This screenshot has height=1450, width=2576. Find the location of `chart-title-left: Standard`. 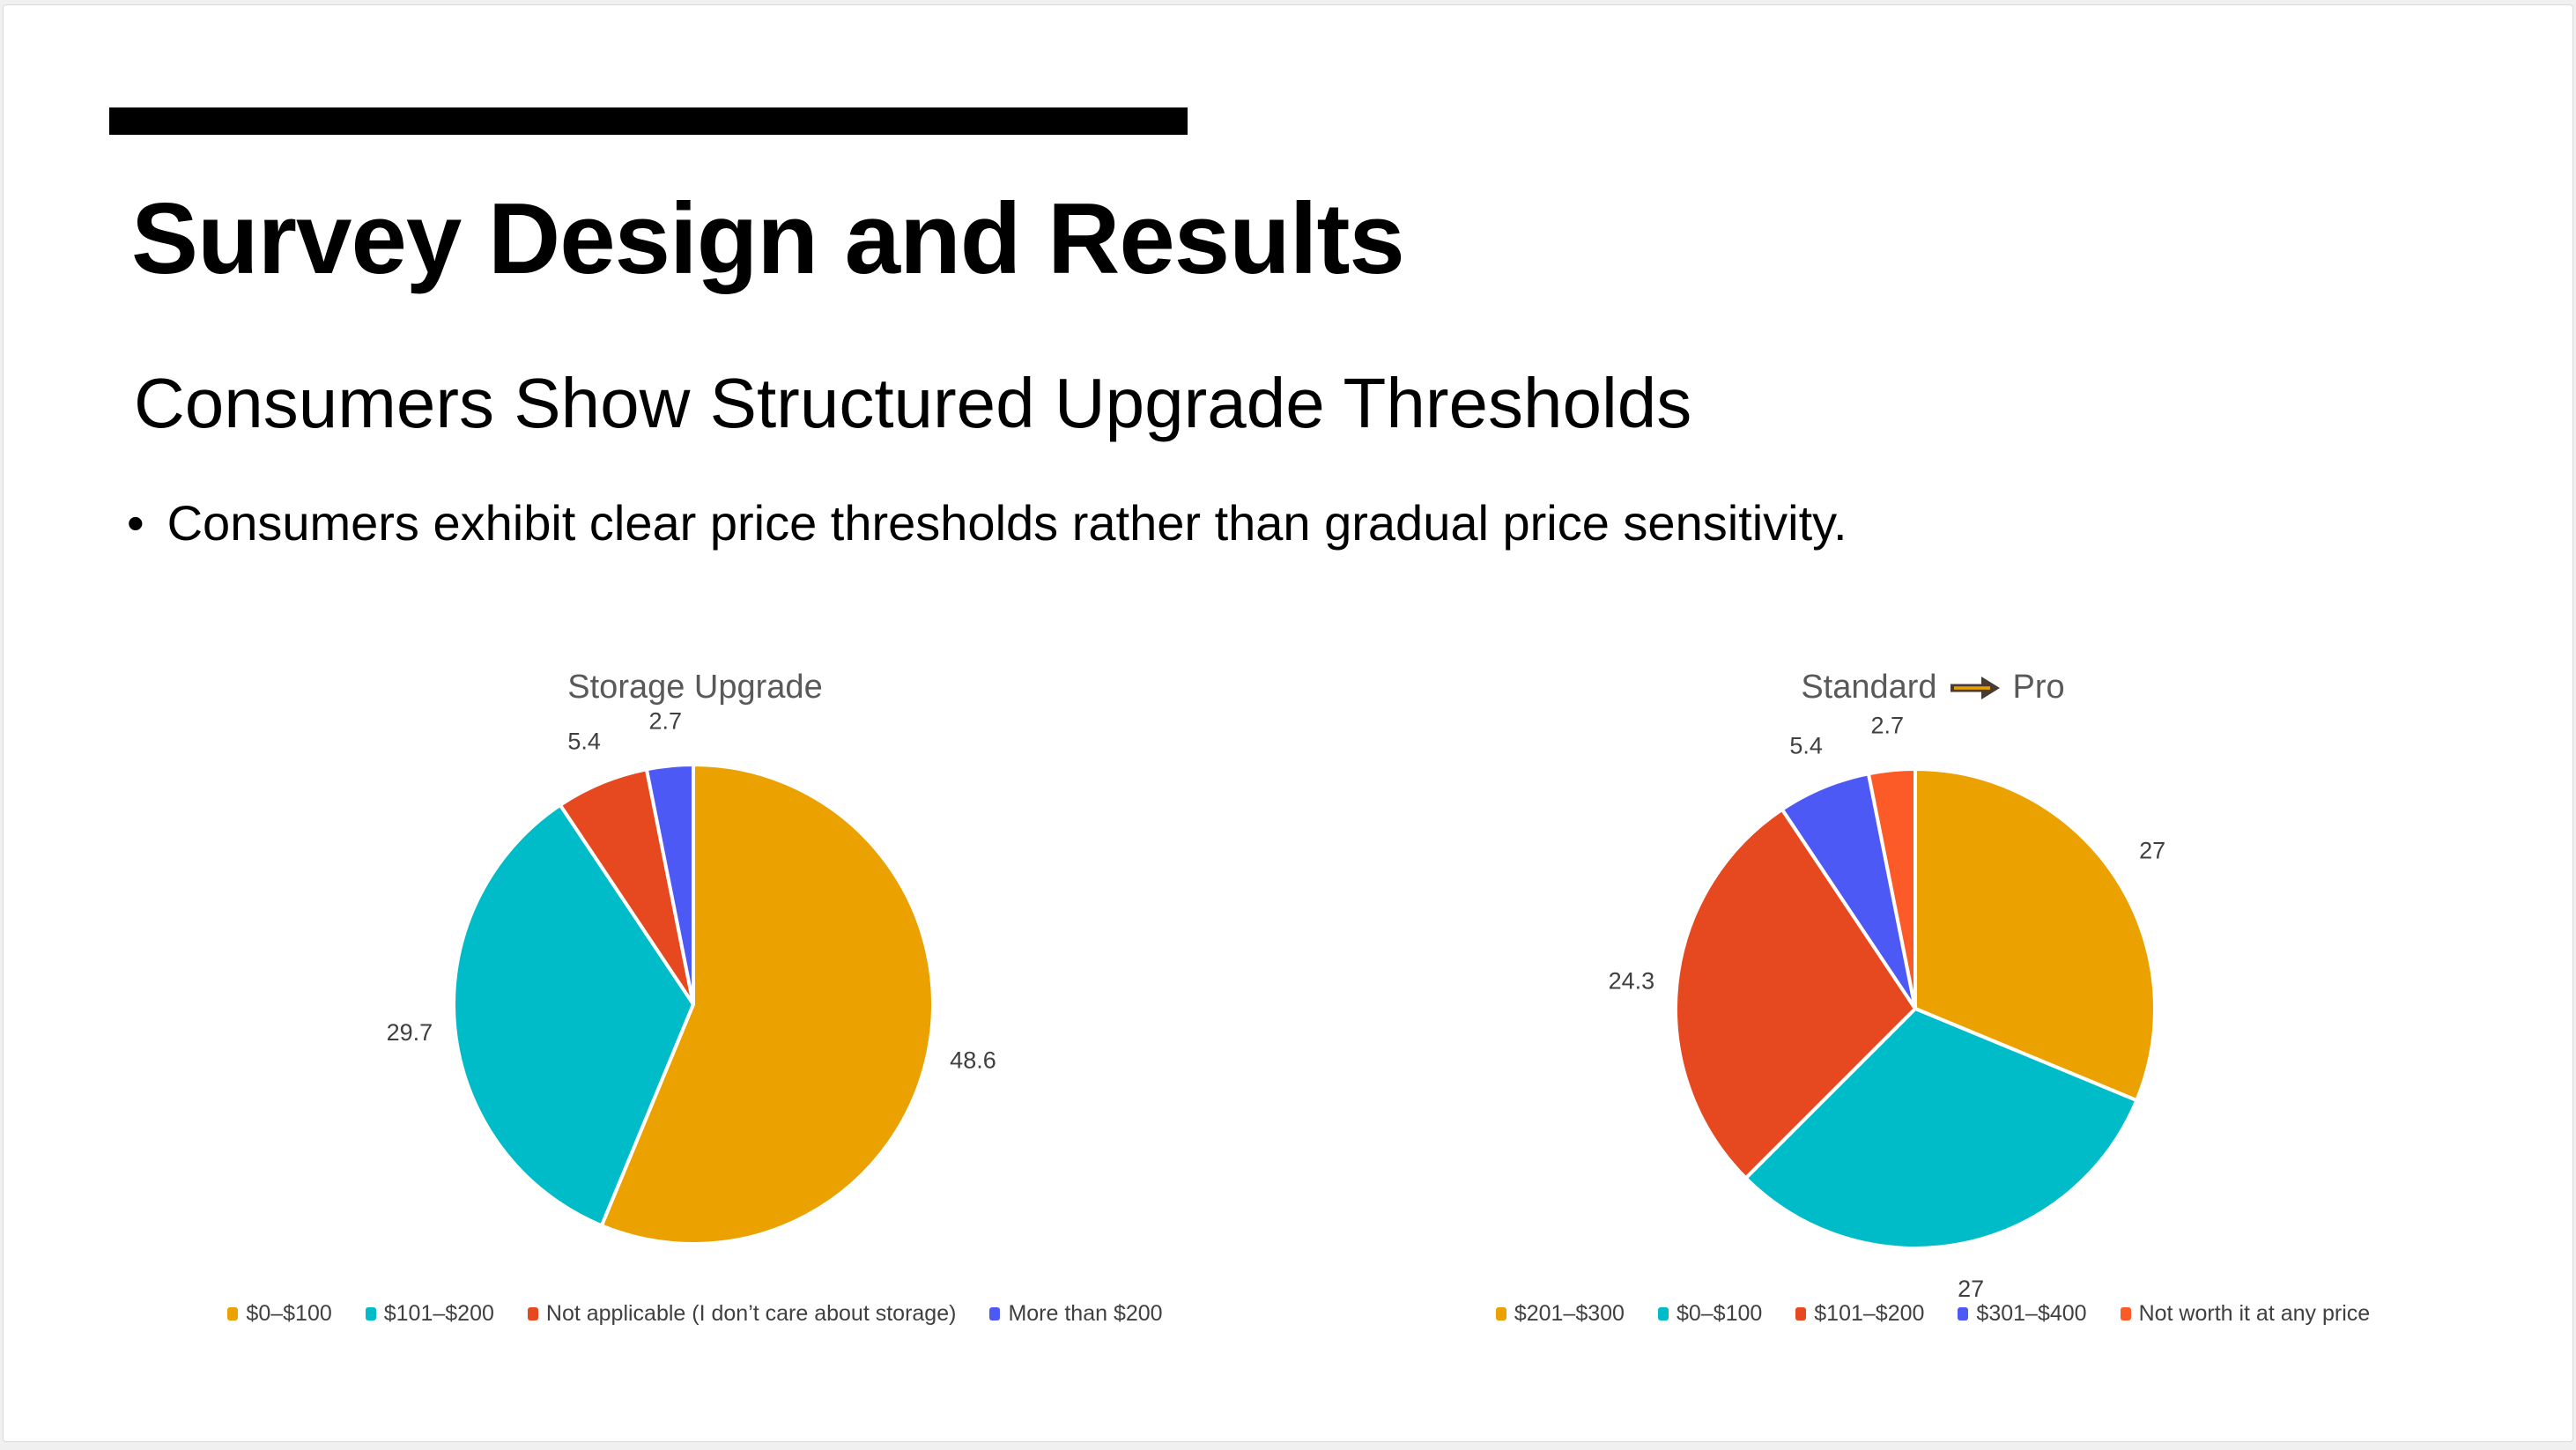

chart-title-left: Standard is located at coordinates (1869, 687).